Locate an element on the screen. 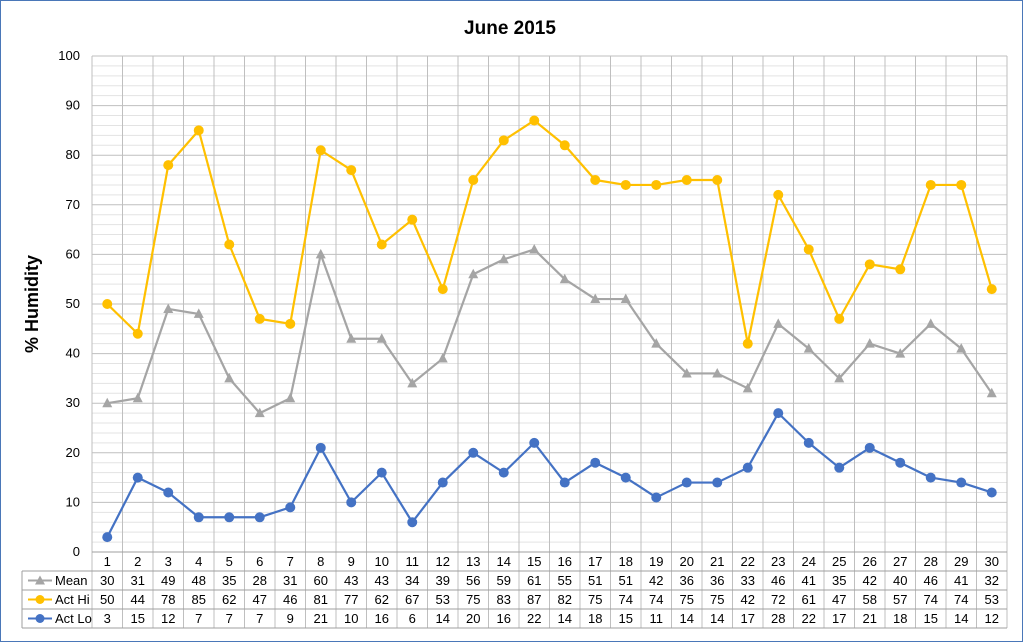 The image size is (1023, 642). table-value: 44 is located at coordinates (138, 599).